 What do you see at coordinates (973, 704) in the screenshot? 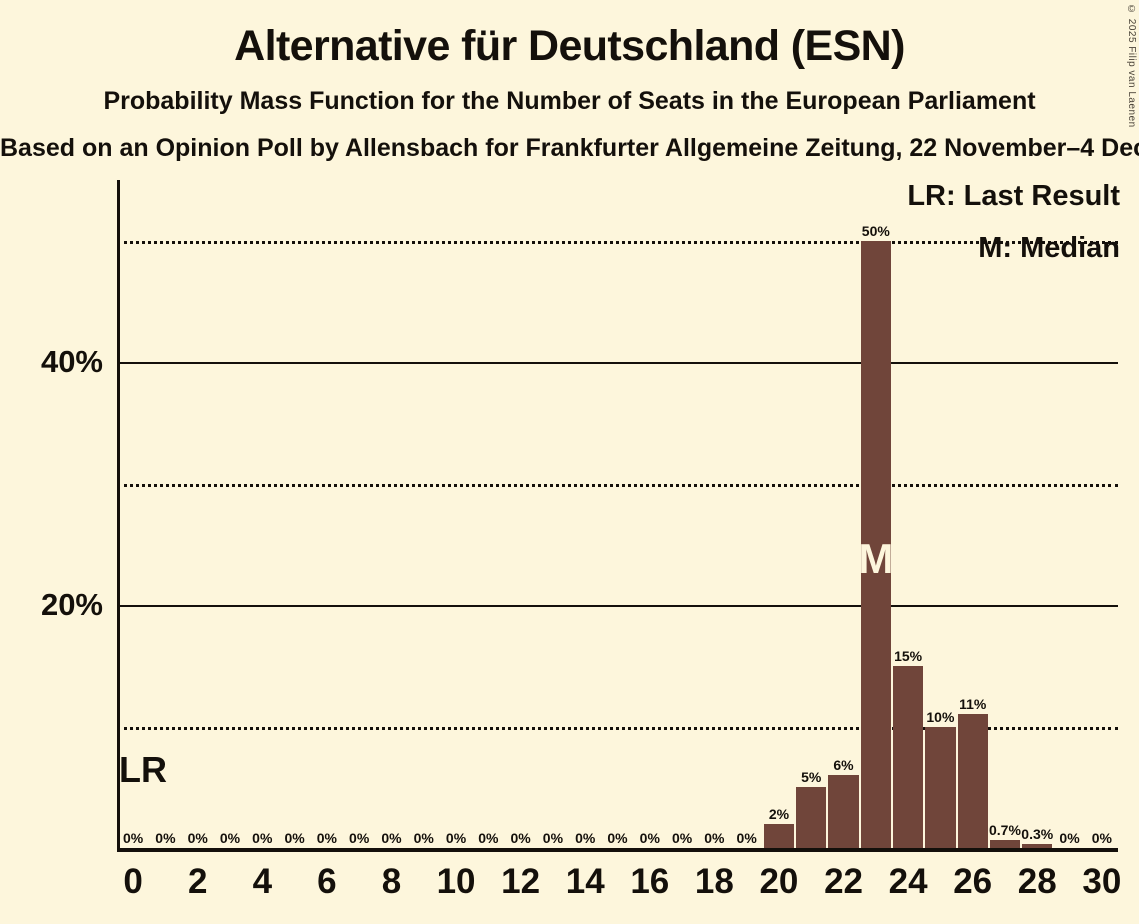
I see `bar-value-label-26: 11%` at bounding box center [973, 704].